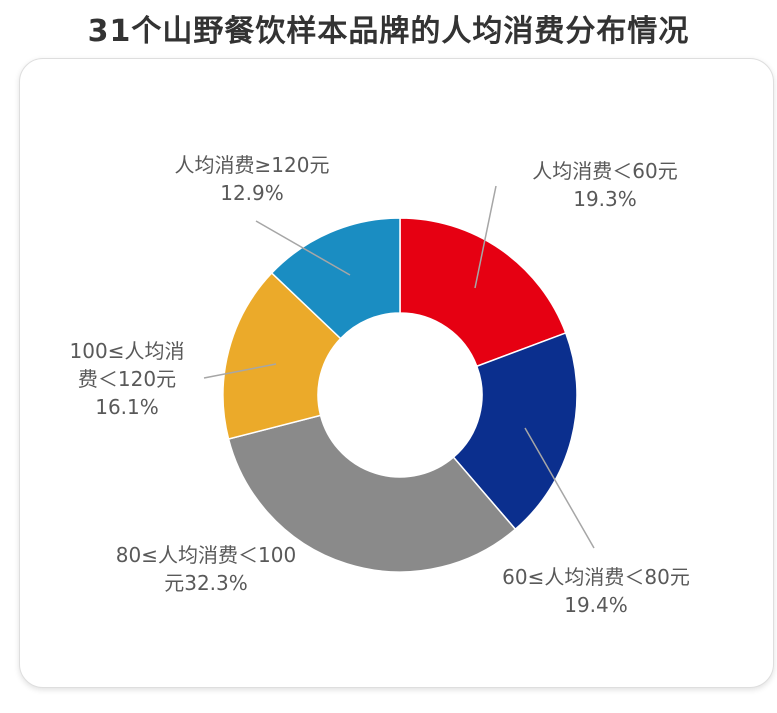 This screenshot has width=777, height=713. What do you see at coordinates (388, 31) in the screenshot?
I see `chart-title: 31个山野餐饮样本品牌的人均消费分布情况` at bounding box center [388, 31].